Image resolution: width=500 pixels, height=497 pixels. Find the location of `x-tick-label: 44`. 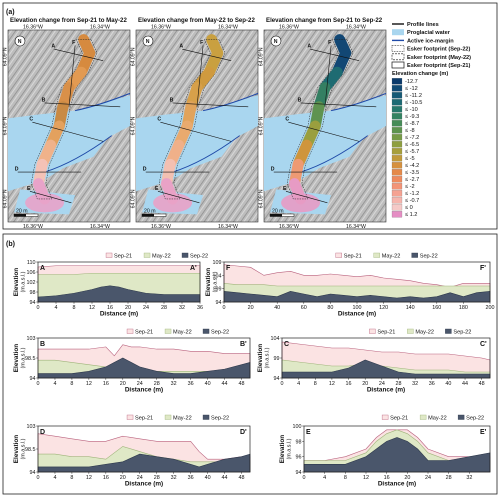

x-tick-label: 44 is located at coordinates (465, 384).